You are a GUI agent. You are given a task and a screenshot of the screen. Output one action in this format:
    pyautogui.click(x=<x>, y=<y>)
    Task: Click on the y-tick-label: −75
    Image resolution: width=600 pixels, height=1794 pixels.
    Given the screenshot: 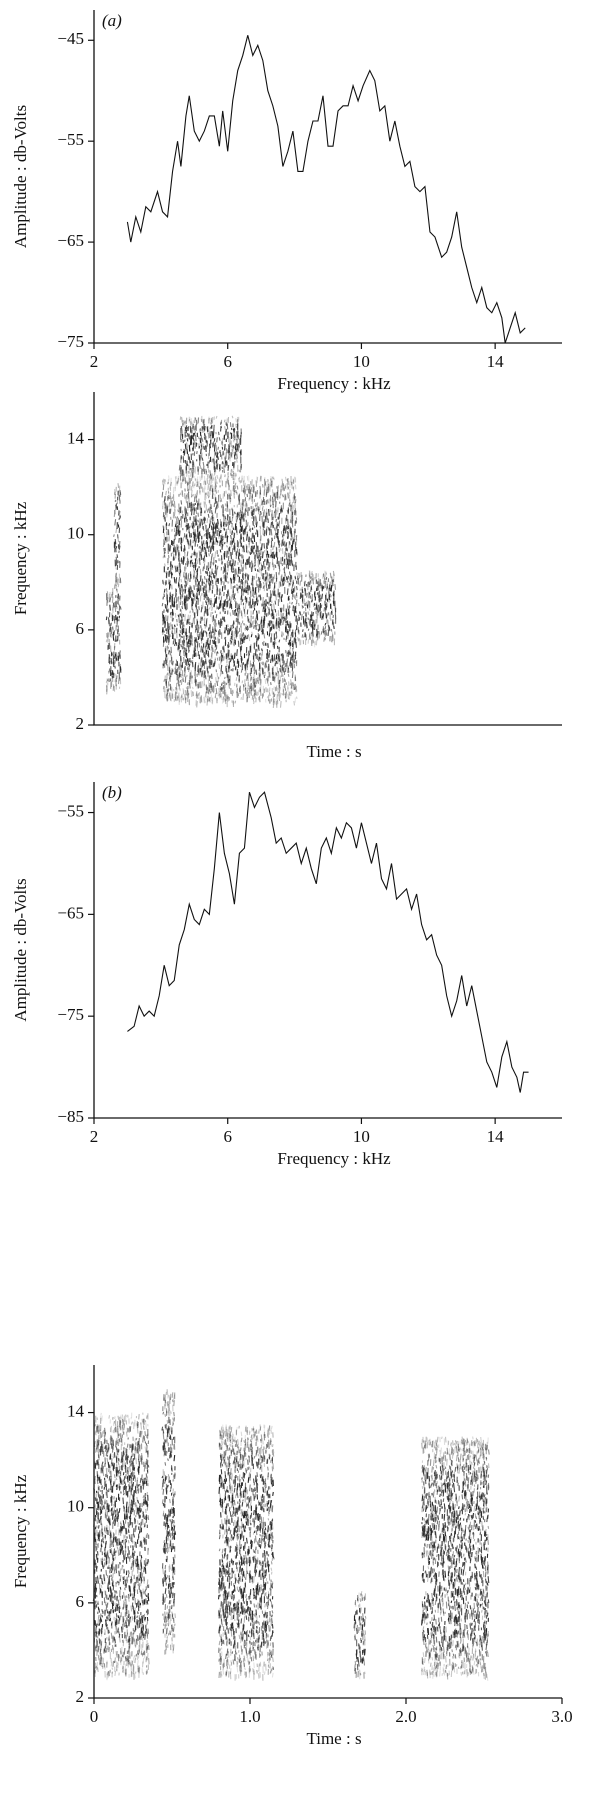 What is the action you would take?
    pyautogui.click(x=70, y=1014)
    